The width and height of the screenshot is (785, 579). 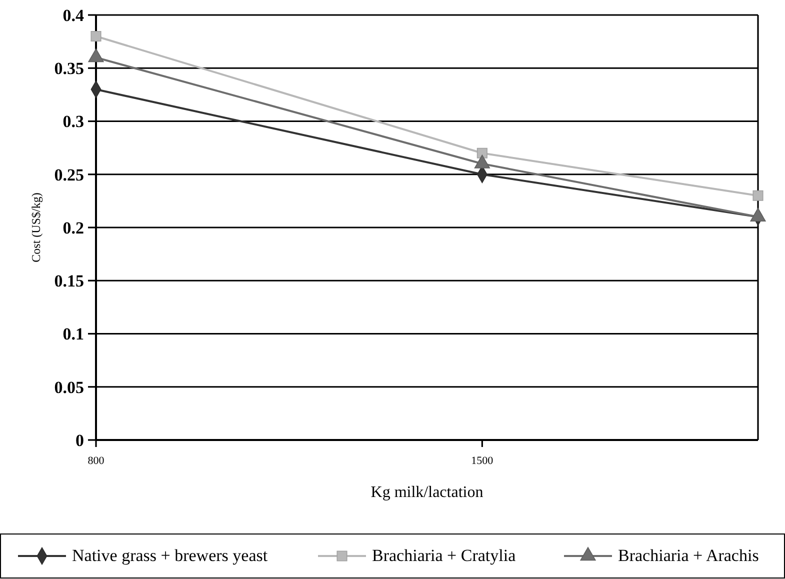 I want to click on y-axis-title: Cost (US$/kg), so click(x=36, y=227).